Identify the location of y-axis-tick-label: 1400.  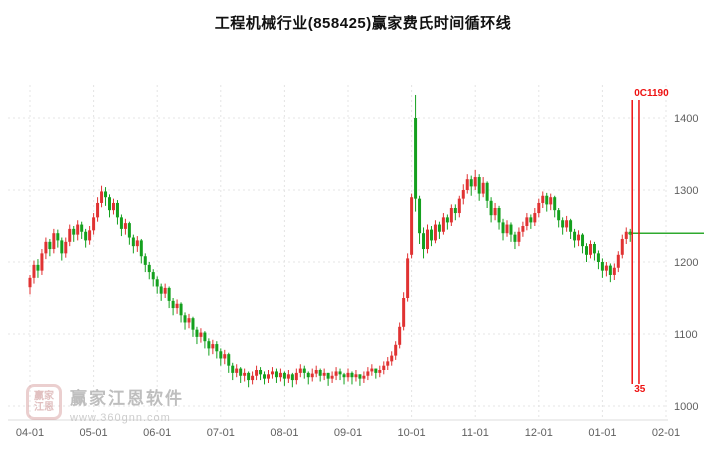
(686, 119).